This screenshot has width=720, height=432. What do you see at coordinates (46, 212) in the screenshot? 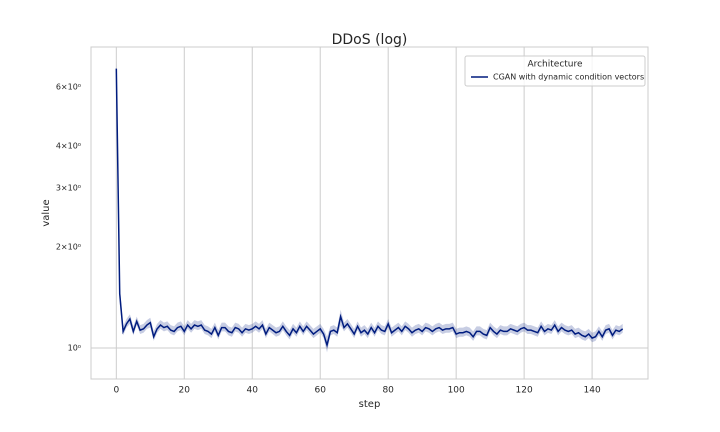
I see `y-axis-label: value` at bounding box center [46, 212].